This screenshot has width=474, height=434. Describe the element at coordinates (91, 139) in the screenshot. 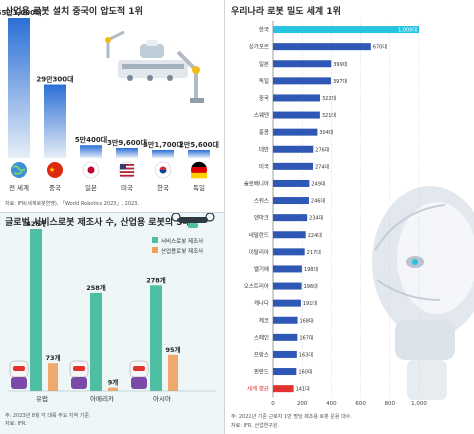

I see `bar-value-label: 5만400대` at that location.